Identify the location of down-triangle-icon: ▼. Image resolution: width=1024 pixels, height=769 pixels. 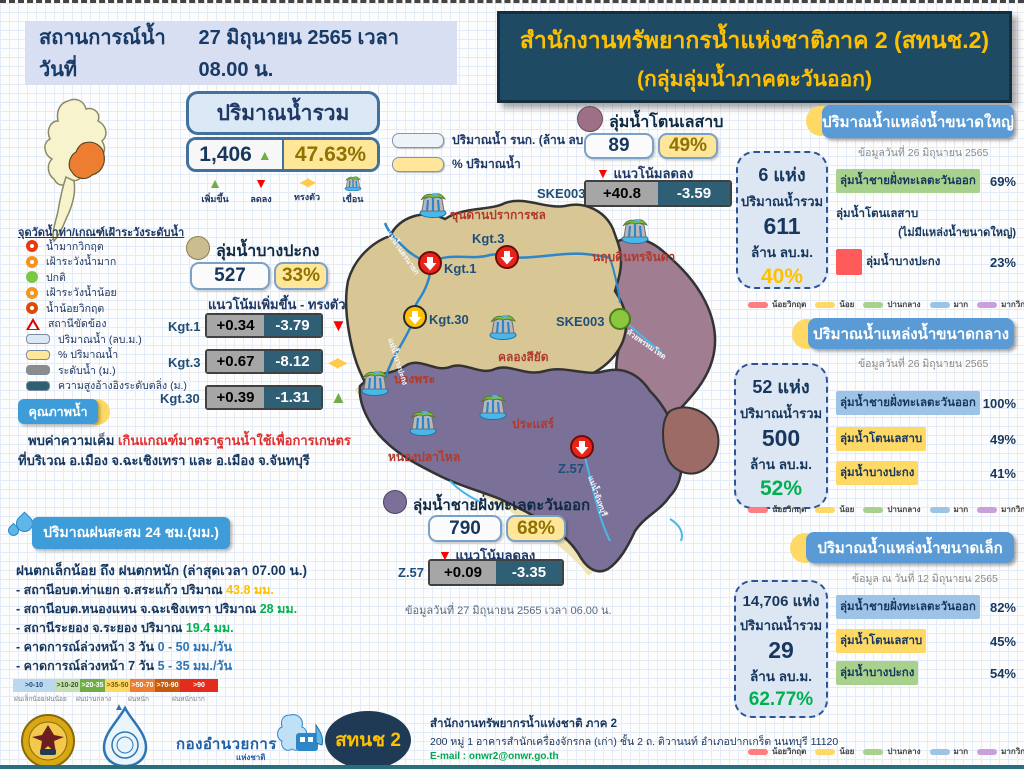
(603, 173).